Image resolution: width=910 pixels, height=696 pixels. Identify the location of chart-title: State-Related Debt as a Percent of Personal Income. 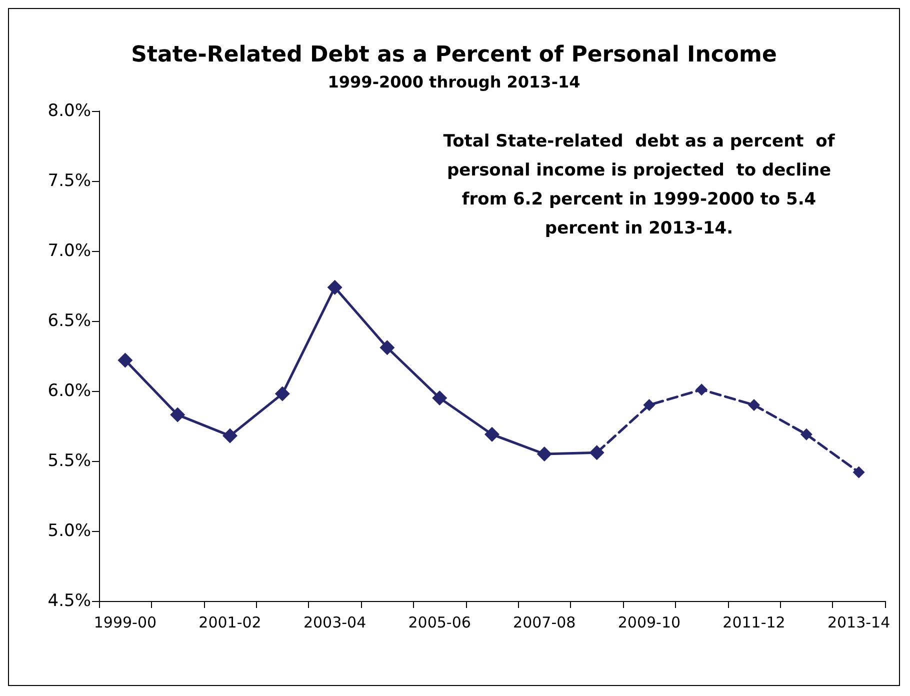
(454, 55).